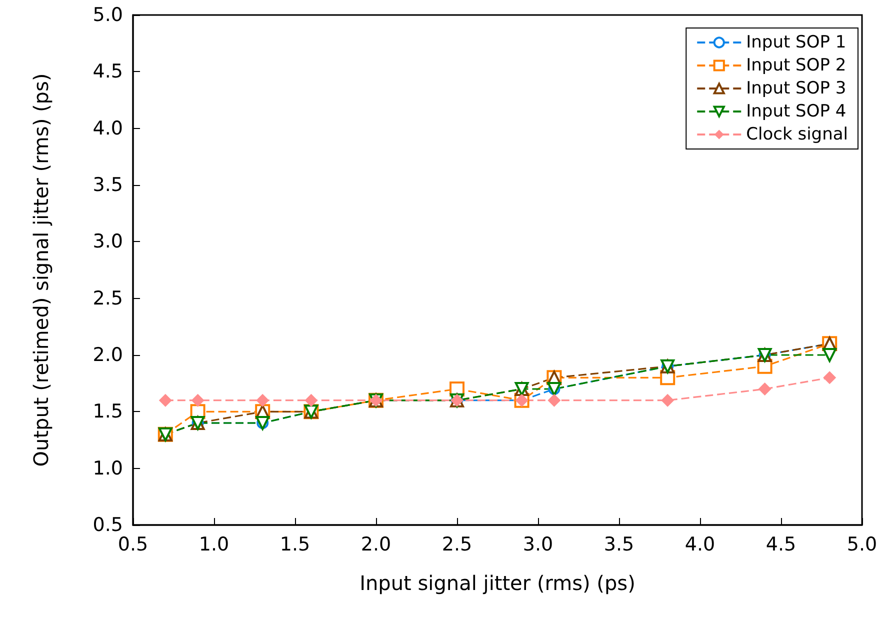 This screenshot has width=886, height=635. I want to click on legend-label: Clock signal, so click(797, 134).